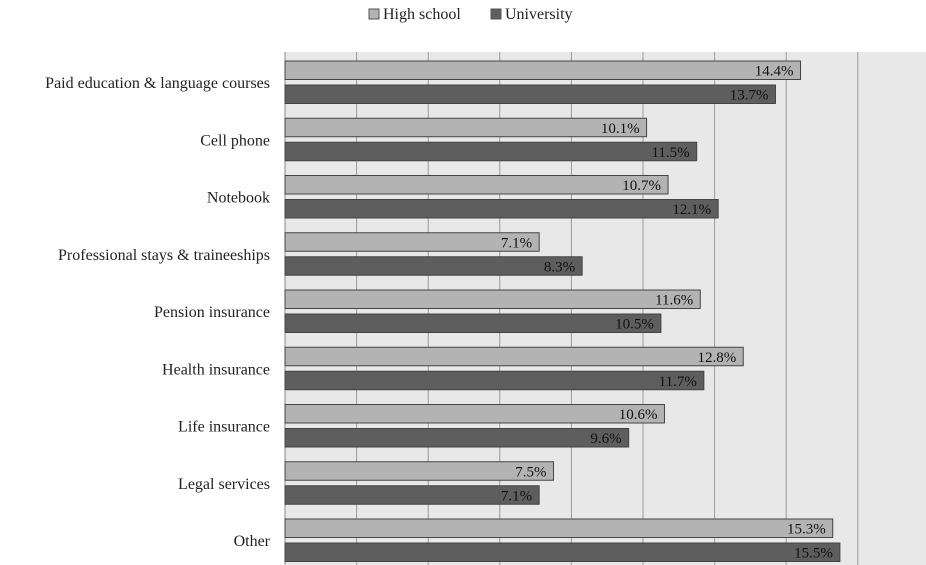 This screenshot has height=565, width=926. What do you see at coordinates (496, 14) in the screenshot?
I see `legend-swatch-university` at bounding box center [496, 14].